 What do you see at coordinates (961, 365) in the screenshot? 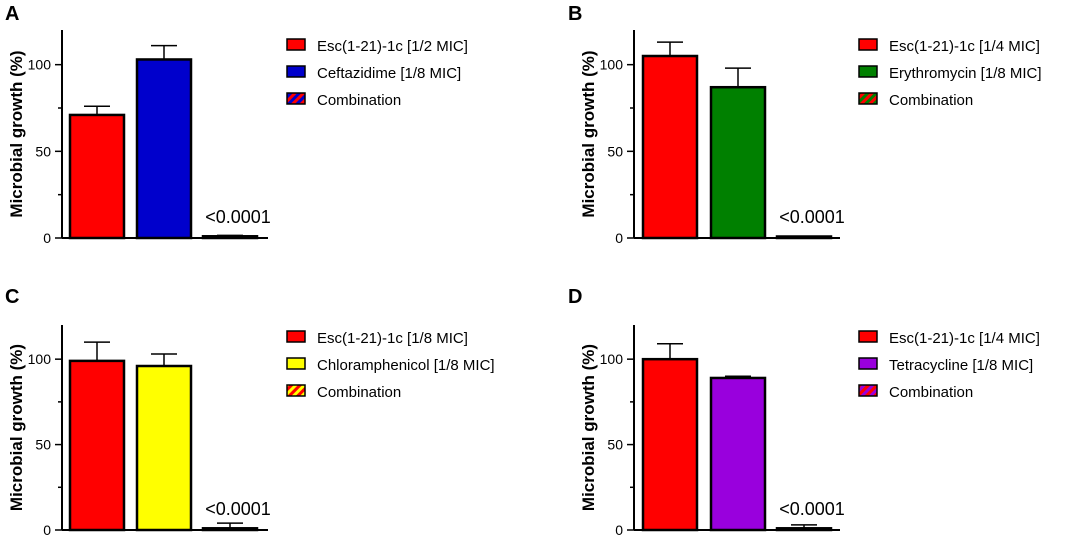
I see `legend-label: Tetracycline [1/8 MIC]` at bounding box center [961, 365].